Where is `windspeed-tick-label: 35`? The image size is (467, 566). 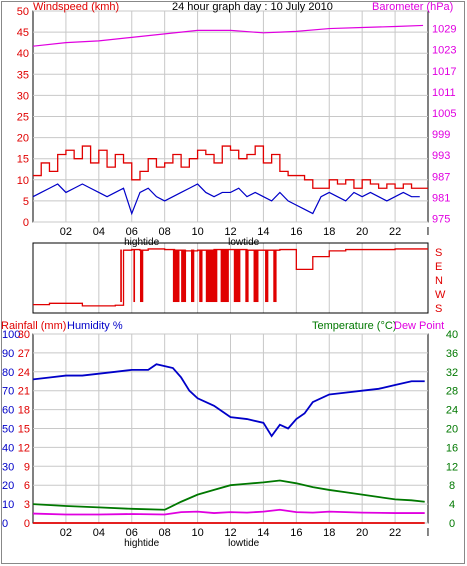
windspeed-tick-label: 35 is located at coordinates (23, 75).